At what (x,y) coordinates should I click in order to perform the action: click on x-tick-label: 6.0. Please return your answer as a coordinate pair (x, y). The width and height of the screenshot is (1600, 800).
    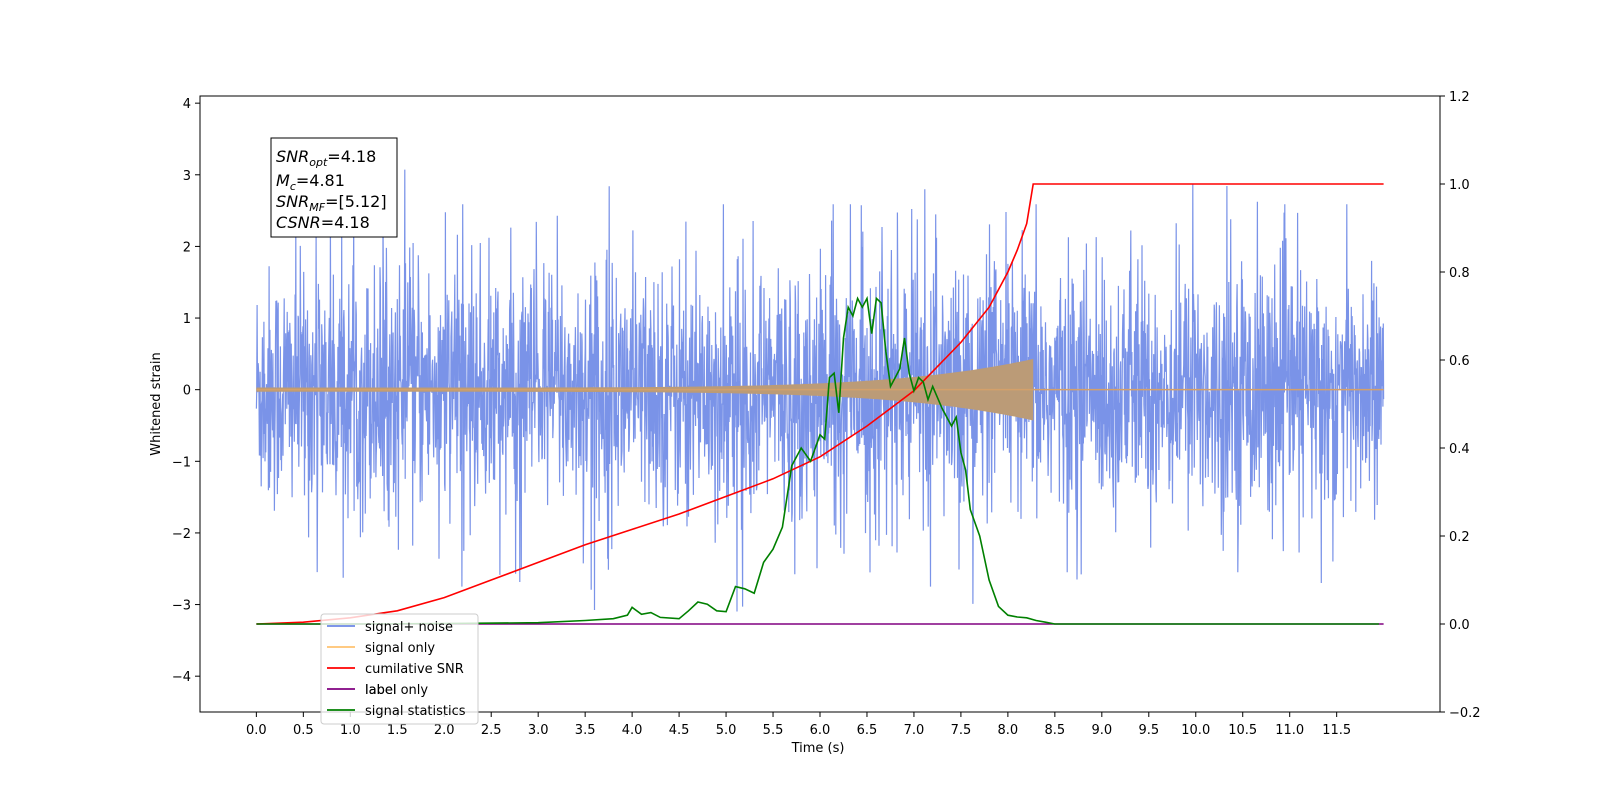
    Looking at the image, I should click on (820, 730).